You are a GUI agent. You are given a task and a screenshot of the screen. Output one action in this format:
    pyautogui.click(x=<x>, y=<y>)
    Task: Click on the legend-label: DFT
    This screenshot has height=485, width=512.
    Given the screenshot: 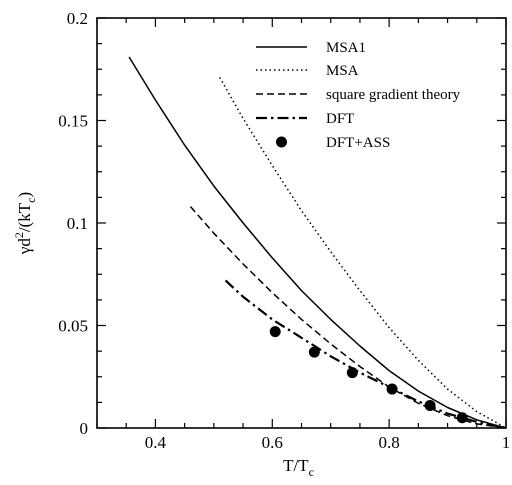 What is the action you would take?
    pyautogui.click(x=340, y=119)
    